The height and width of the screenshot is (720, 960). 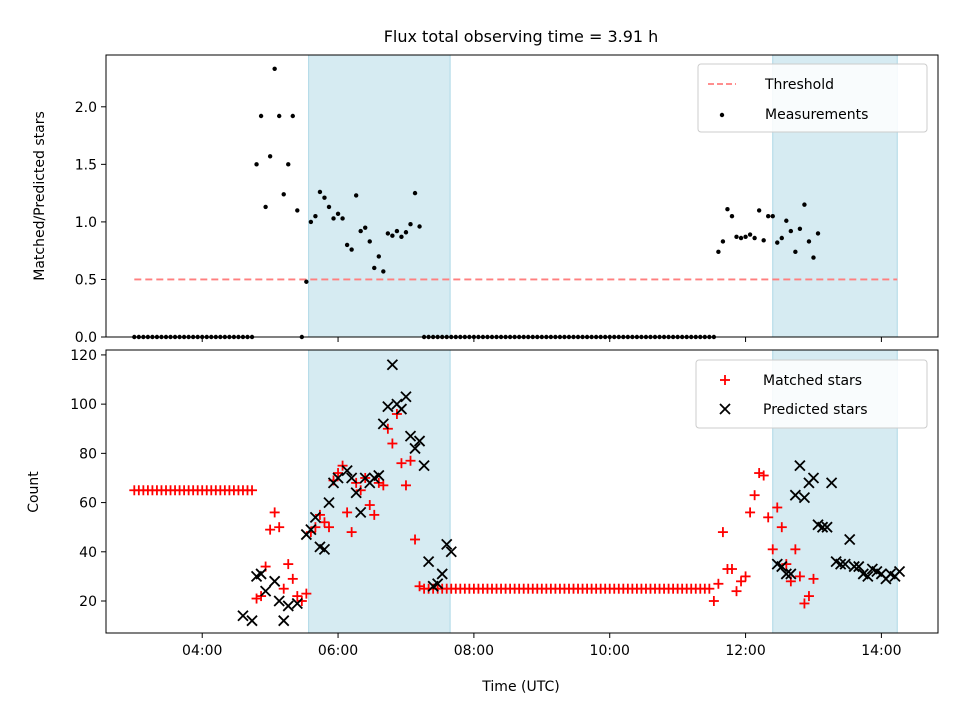 What do you see at coordinates (799, 85) in the screenshot?
I see `threshold-legend-label: Threshold` at bounding box center [799, 85].